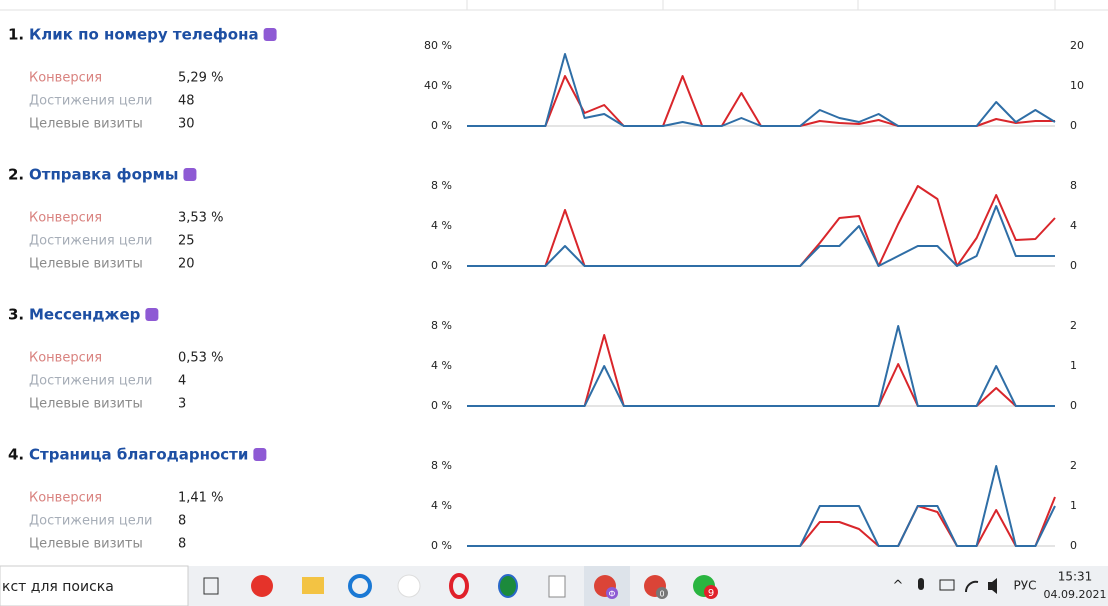 The height and width of the screenshot is (606, 1108). What do you see at coordinates (1025, 586) in the screenshot?
I see `language: РУС` at bounding box center [1025, 586].